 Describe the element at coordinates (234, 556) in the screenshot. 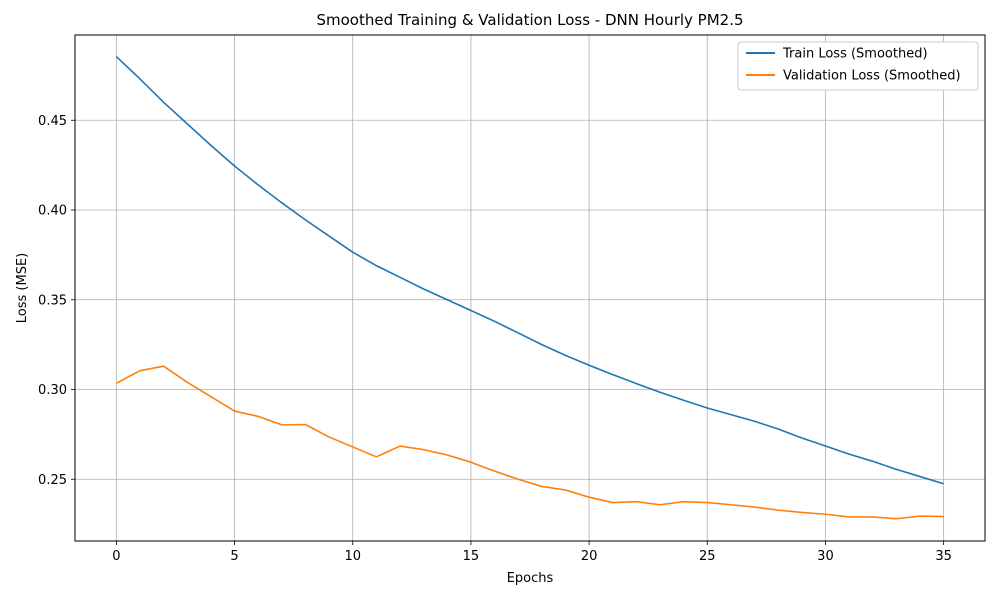

I see `x-tick-label: 5` at that location.